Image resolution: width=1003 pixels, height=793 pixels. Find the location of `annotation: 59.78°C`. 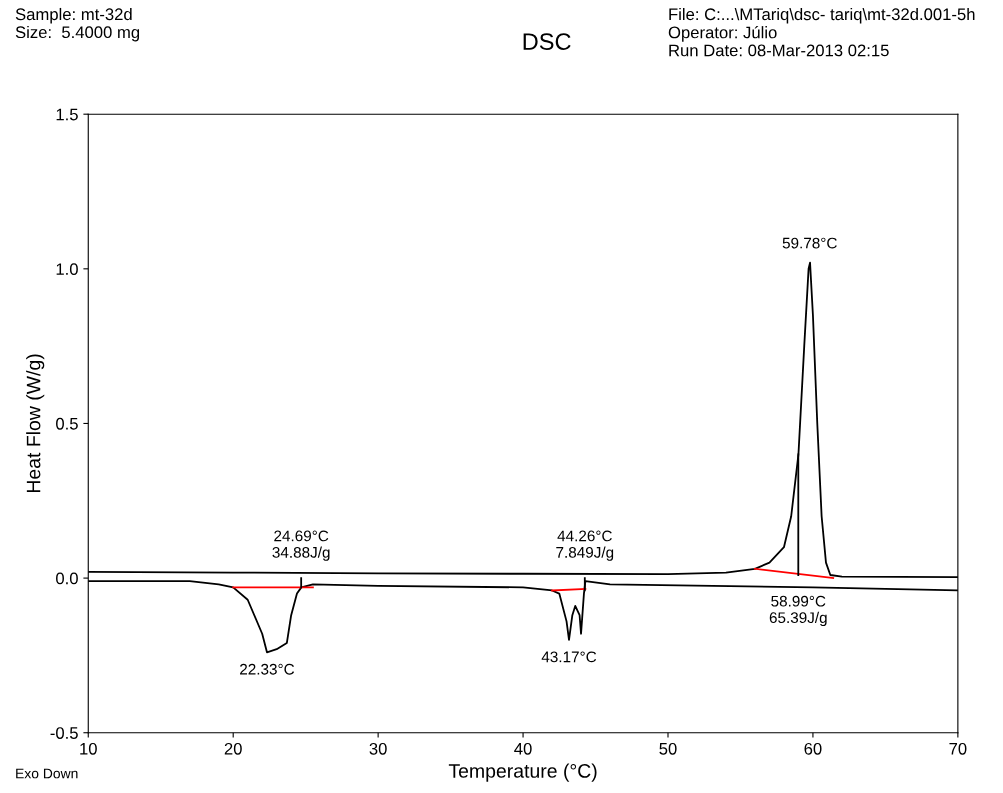

annotation: 59.78°C is located at coordinates (809, 243).